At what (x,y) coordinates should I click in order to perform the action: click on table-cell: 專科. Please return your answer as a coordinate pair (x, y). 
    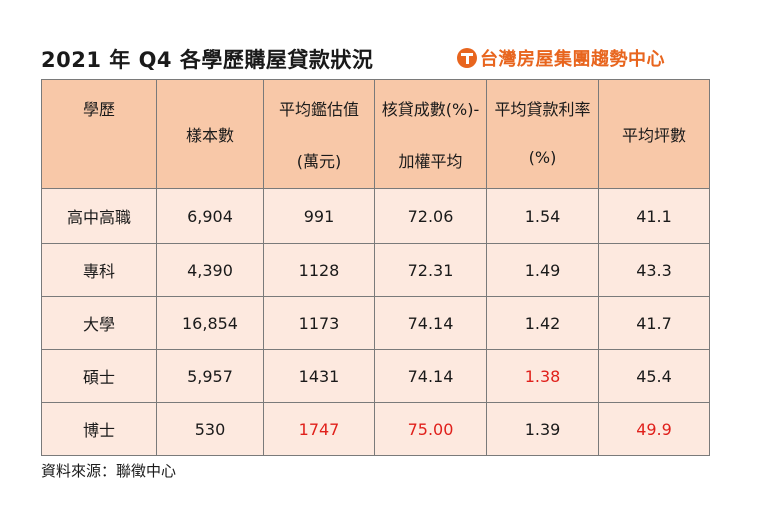
    Looking at the image, I should click on (99, 270).